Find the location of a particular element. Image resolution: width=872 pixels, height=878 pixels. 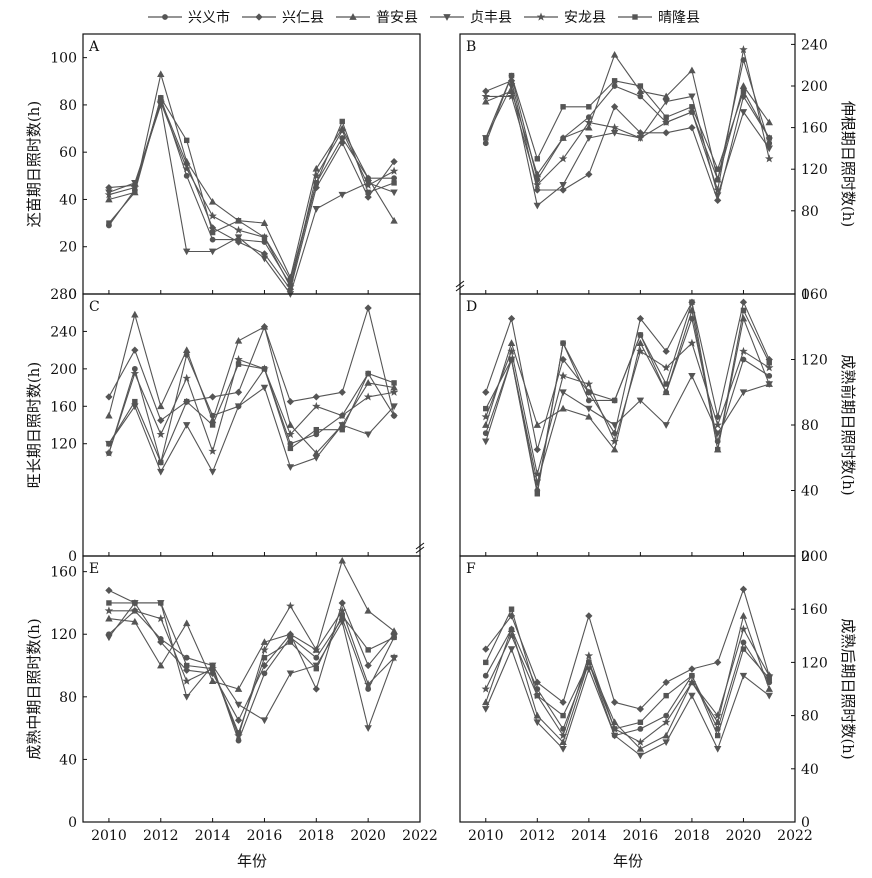

panel-frame is located at coordinates (627, 425).